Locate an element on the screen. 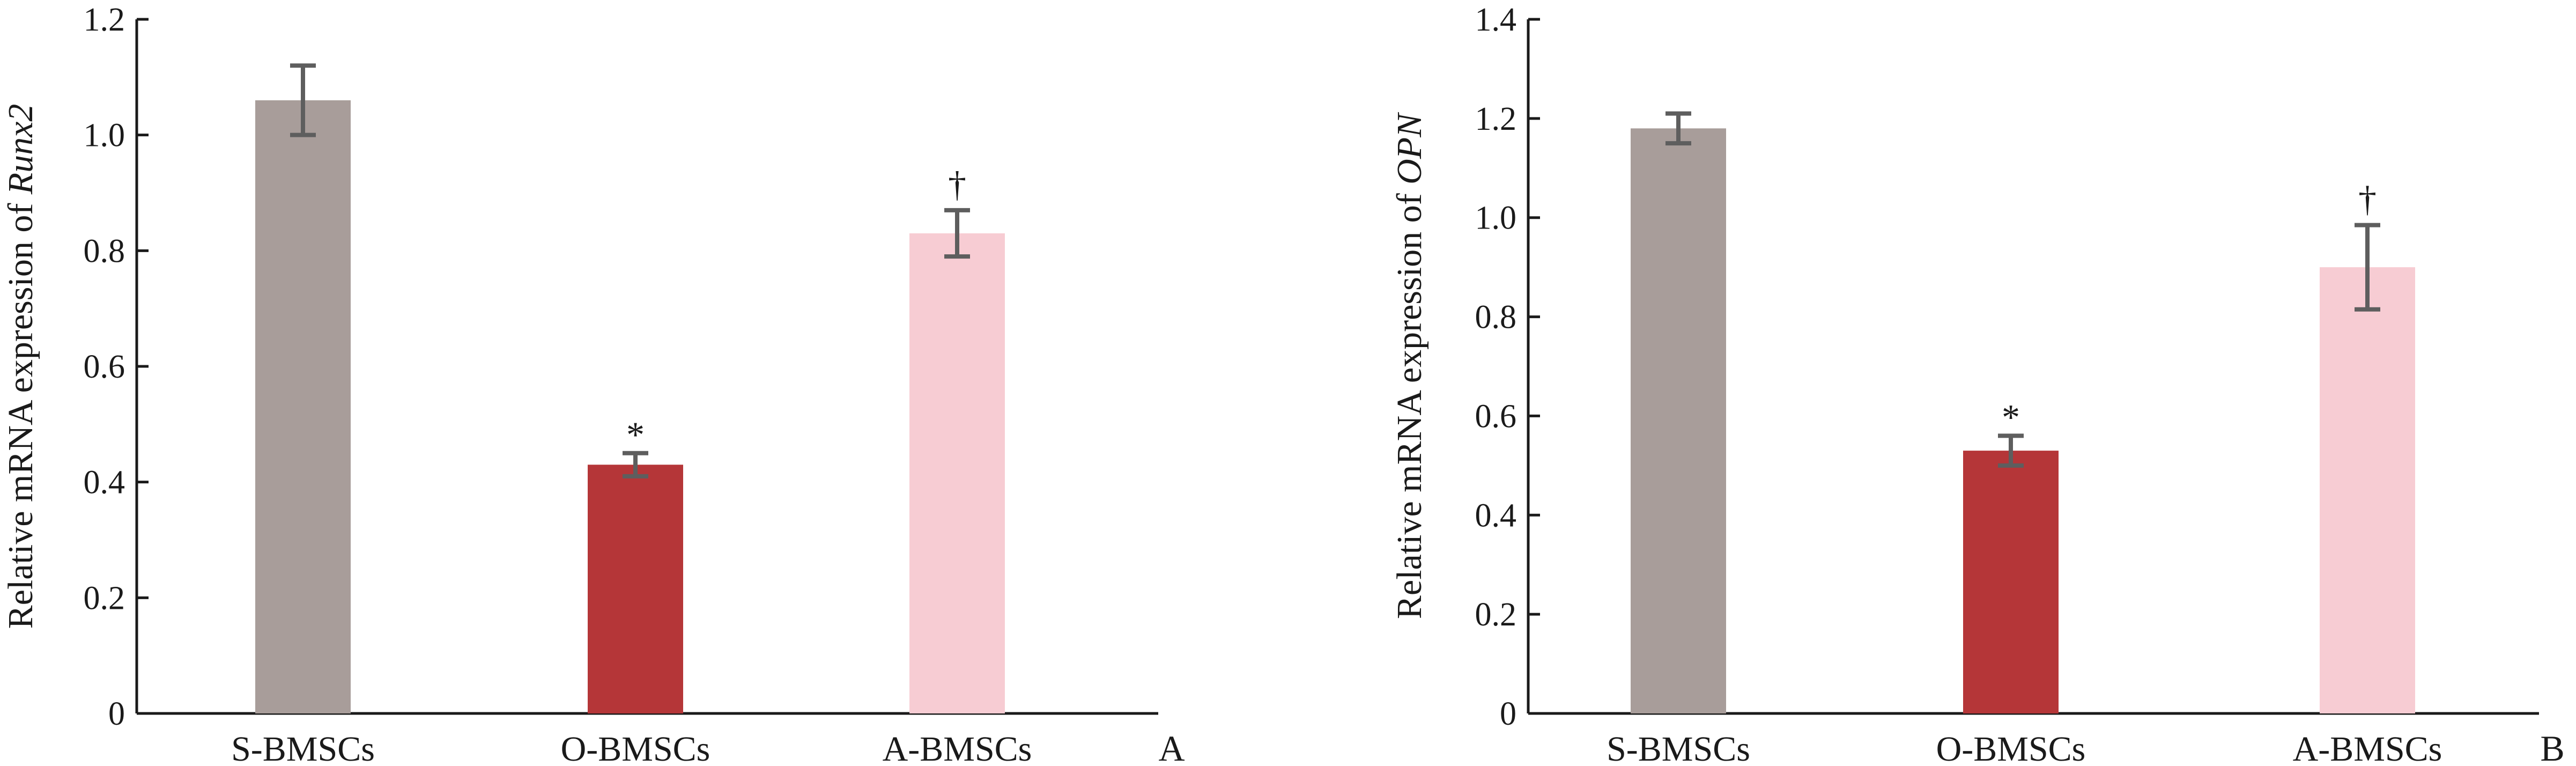 The image size is (2576, 766). y-axis-label: Relative mRNA expression of Runx2 is located at coordinates (20, 366).